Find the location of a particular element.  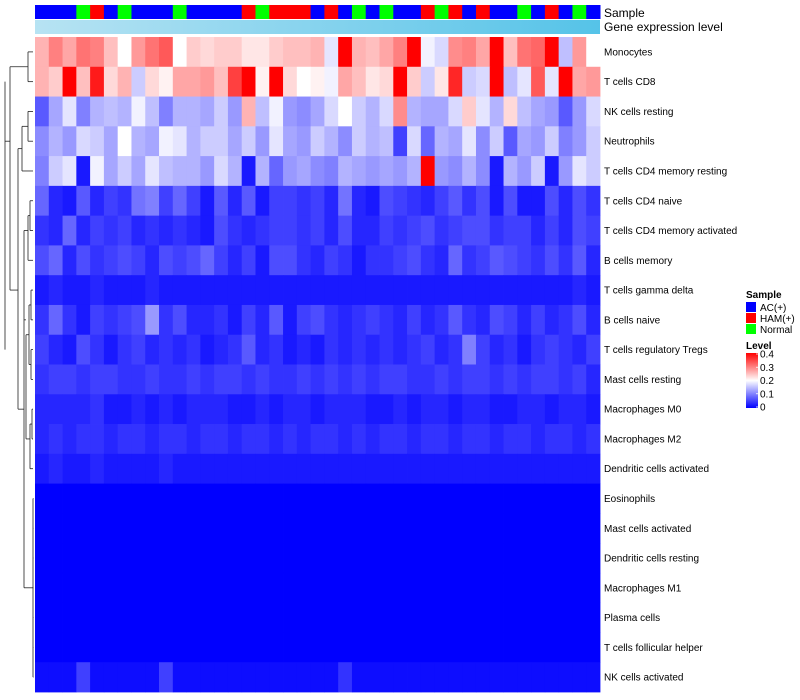

row-label: T cells gamma delta is located at coordinates (649, 291).